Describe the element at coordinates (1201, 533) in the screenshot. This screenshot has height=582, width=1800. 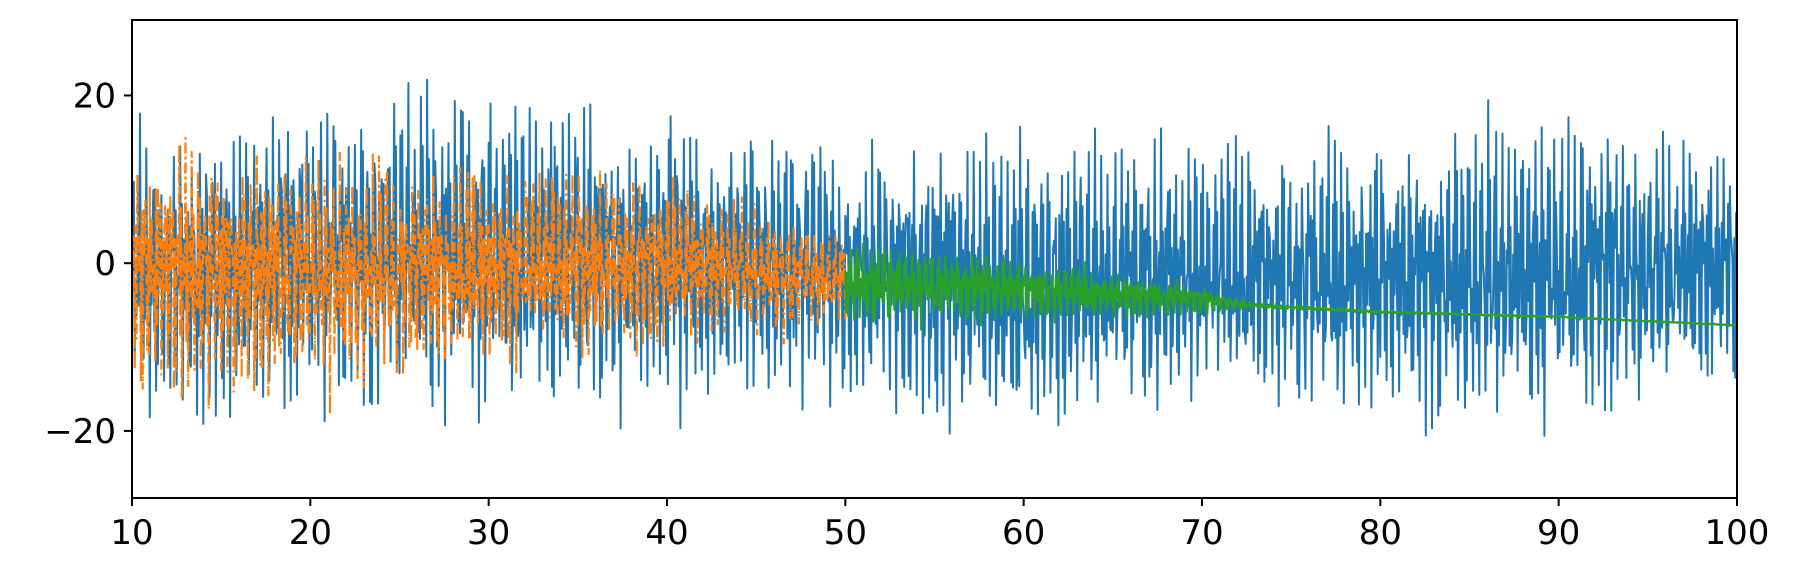
I see `x-tick-label-70: 70` at that location.